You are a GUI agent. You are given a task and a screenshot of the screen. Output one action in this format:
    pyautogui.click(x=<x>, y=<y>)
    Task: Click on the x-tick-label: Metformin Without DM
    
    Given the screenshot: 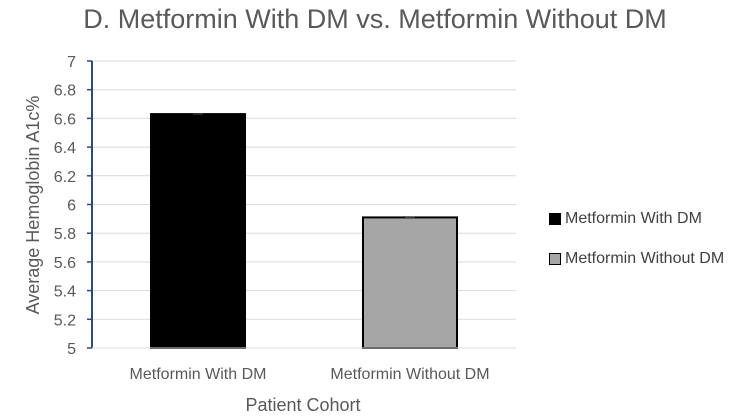 What is the action you would take?
    pyautogui.click(x=409, y=374)
    